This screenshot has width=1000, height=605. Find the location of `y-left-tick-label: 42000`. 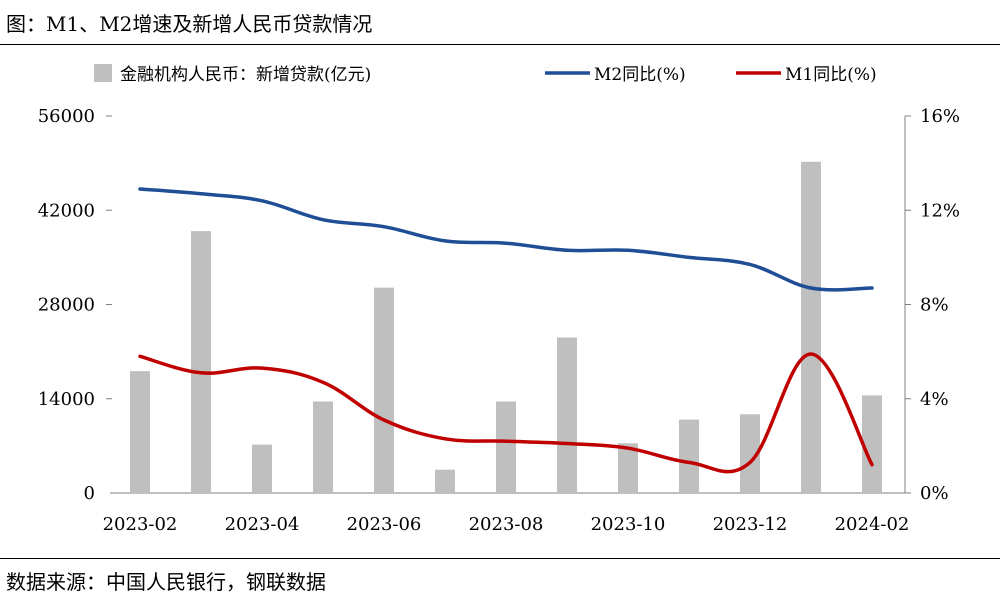

y-left-tick-label: 42000 is located at coordinates (66, 210).